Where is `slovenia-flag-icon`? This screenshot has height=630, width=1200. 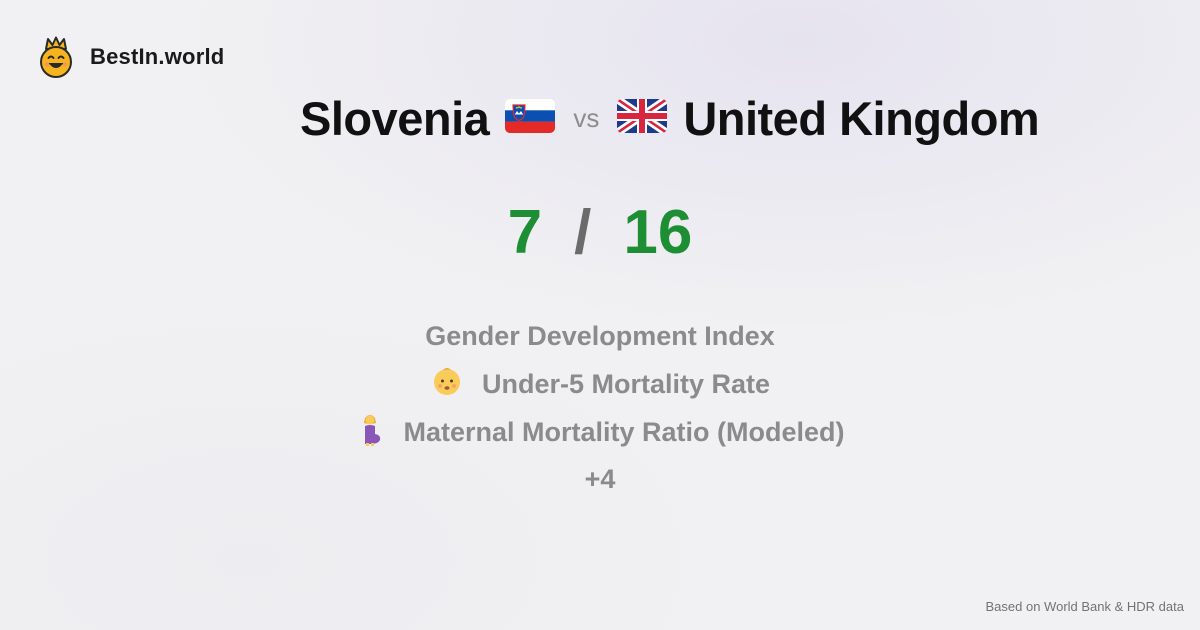 slovenia-flag-icon is located at coordinates (530, 118).